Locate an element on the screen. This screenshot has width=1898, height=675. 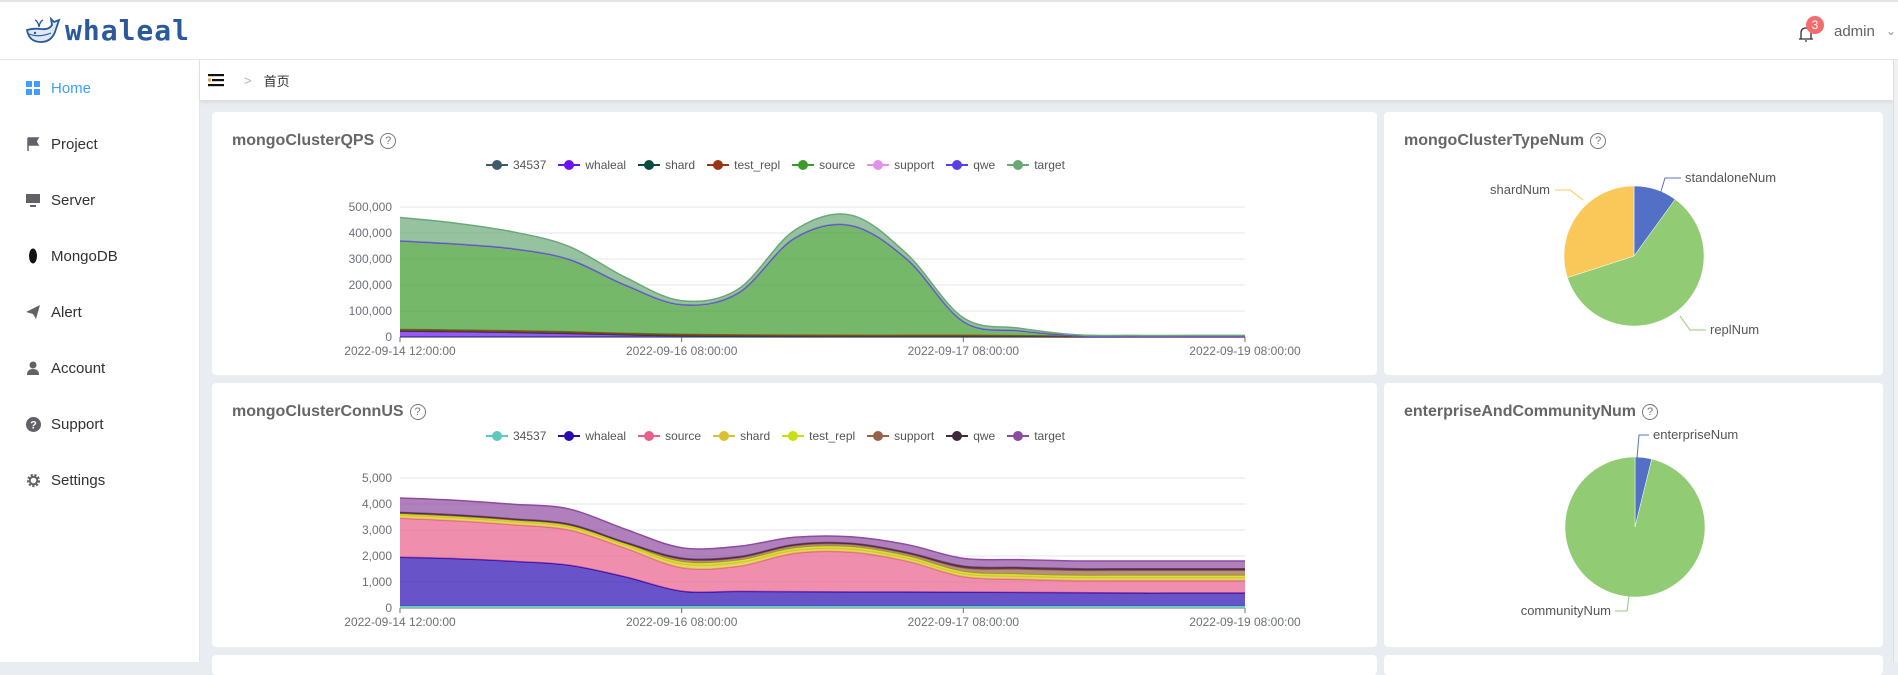
grid-icon is located at coordinates (33, 88).